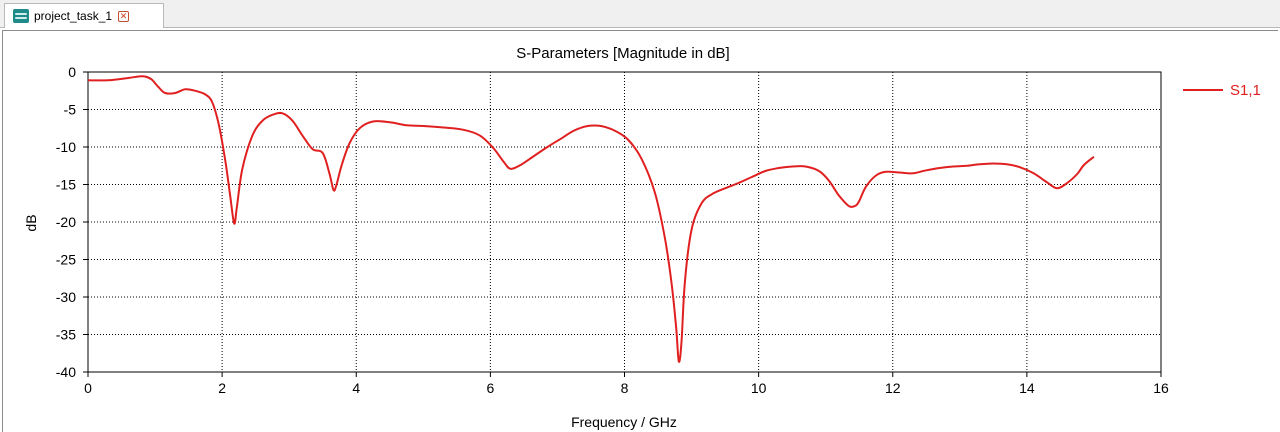  Describe the element at coordinates (72, 72) in the screenshot. I see `y-tick-label: 0` at that location.